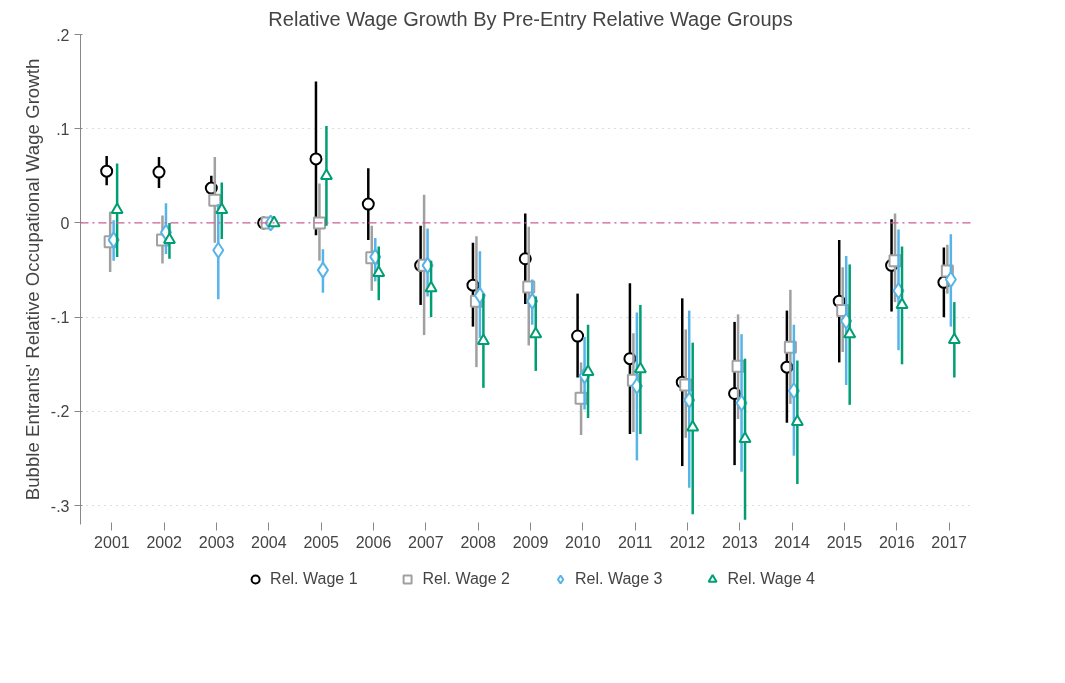 Image resolution: width=1065 pixels, height=683 pixels. I want to click on chart-title: Relative Wage Growth By Pre-Entry Relative Wage Groups, so click(530, 18).